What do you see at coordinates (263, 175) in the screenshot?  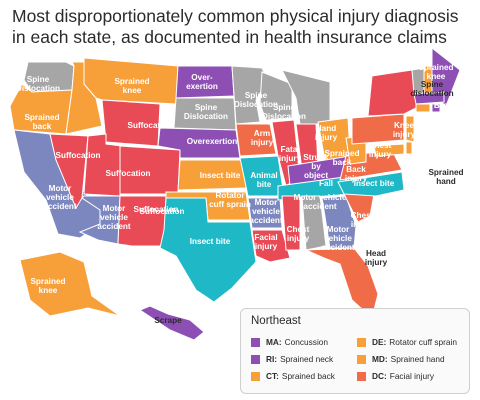 I see `state-label-line: Animal` at bounding box center [263, 175].